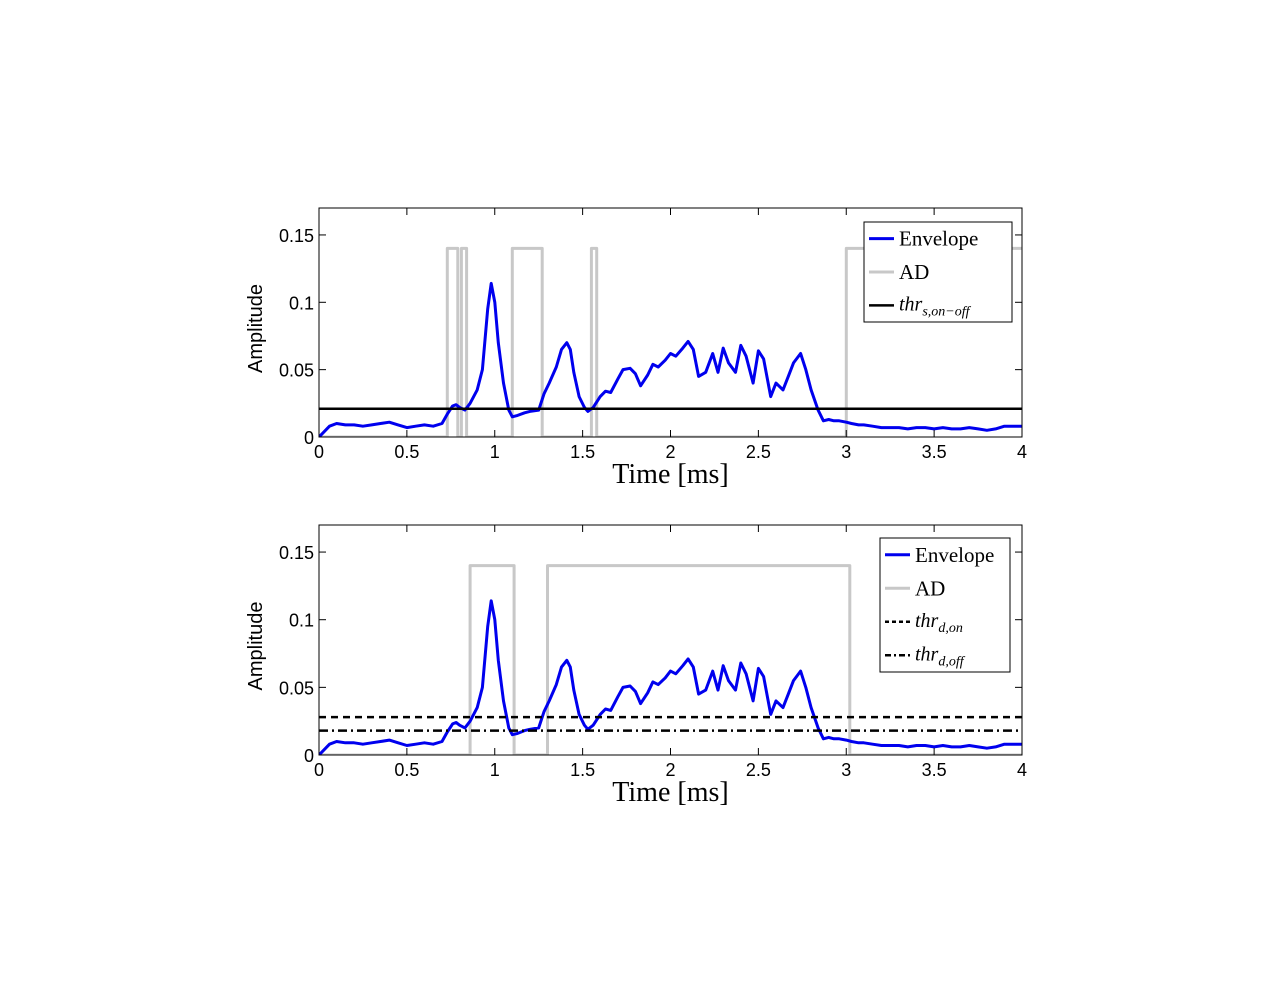 This screenshot has height=989, width=1280. I want to click on legend-box, so click(945, 605).